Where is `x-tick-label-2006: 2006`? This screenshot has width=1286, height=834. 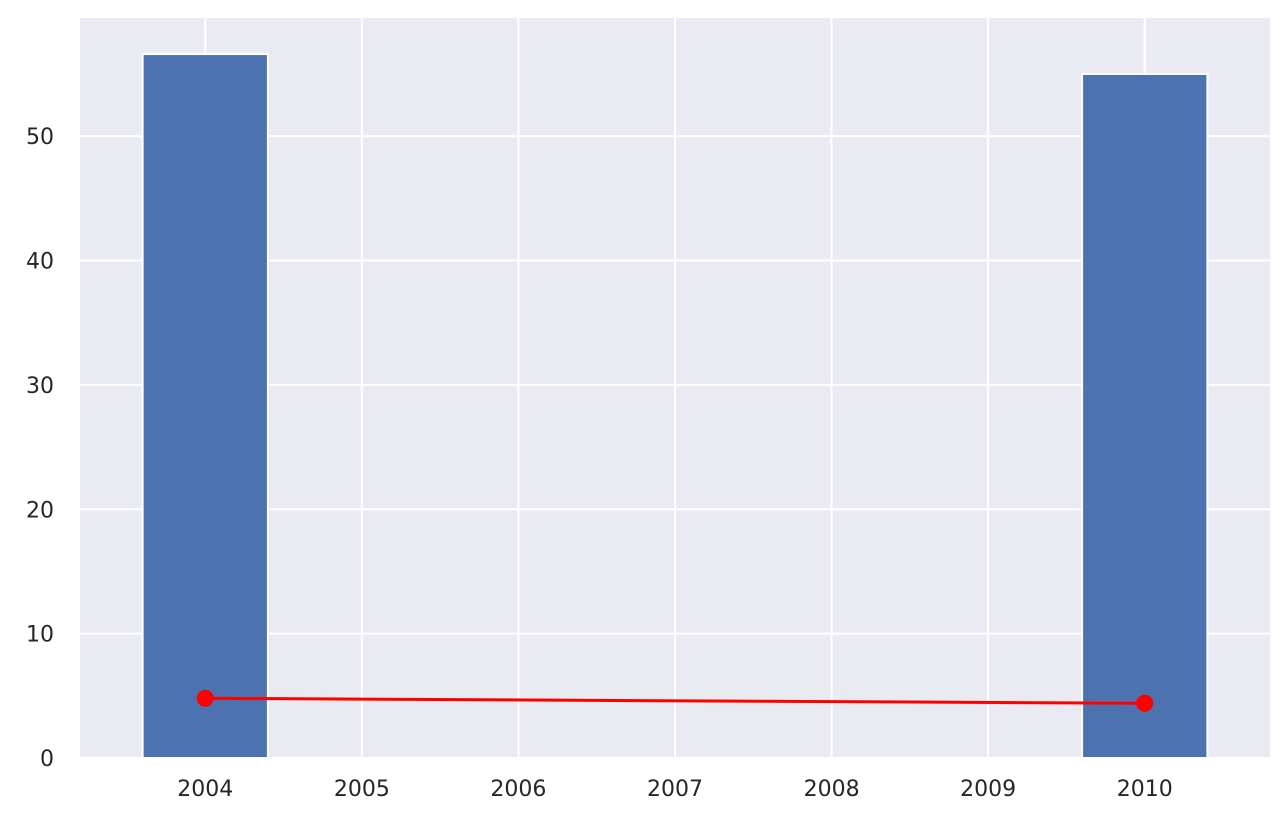
x-tick-label-2006: 2006 is located at coordinates (518, 789).